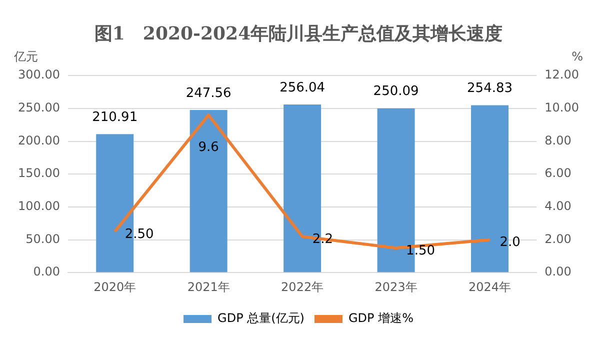 The image size is (597, 343). Describe the element at coordinates (558, 140) in the screenshot. I see `y2-tick-label: 8.00` at that location.